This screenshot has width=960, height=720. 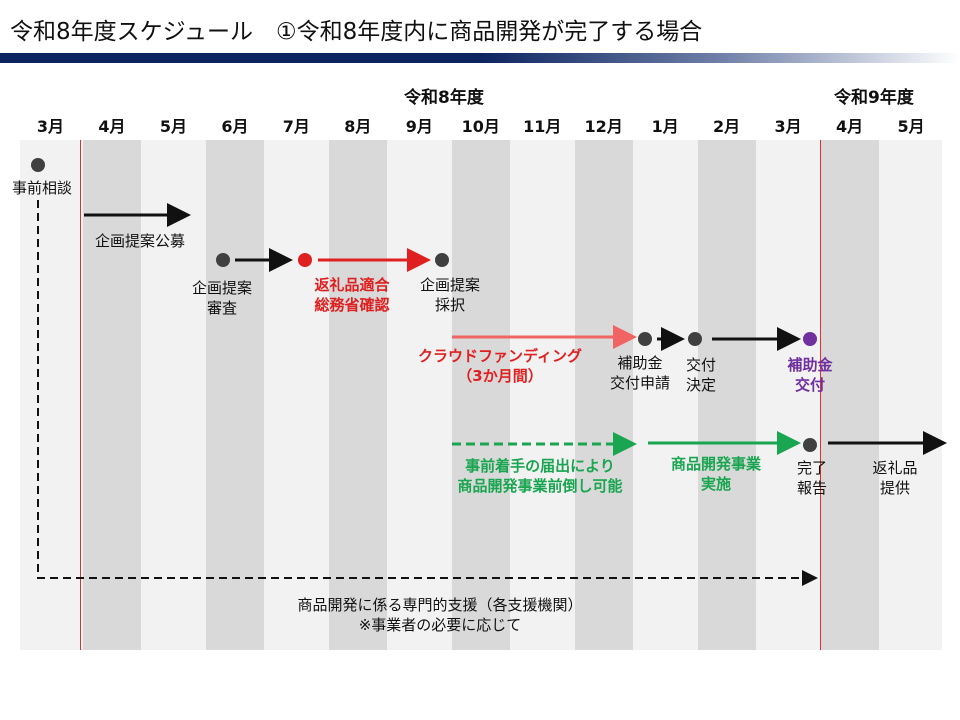 What do you see at coordinates (442, 260) in the screenshot?
I see `adoption-dot` at bounding box center [442, 260].